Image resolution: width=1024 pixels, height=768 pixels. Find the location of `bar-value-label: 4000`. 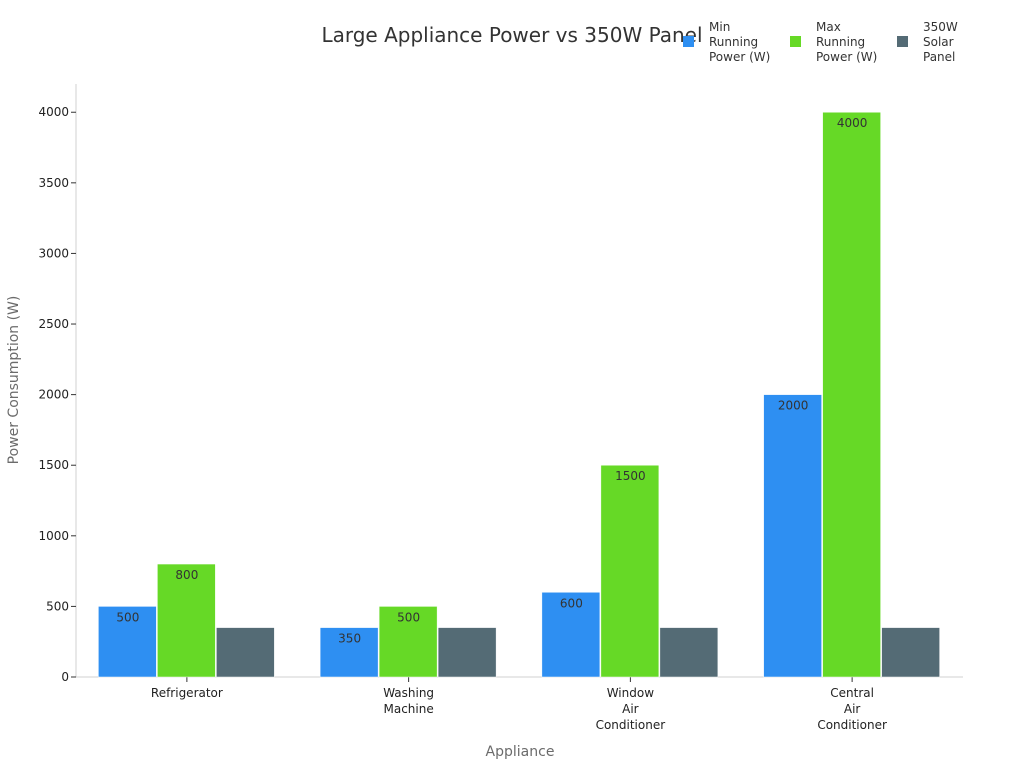

bar-value-label: 4000 is located at coordinates (852, 123).